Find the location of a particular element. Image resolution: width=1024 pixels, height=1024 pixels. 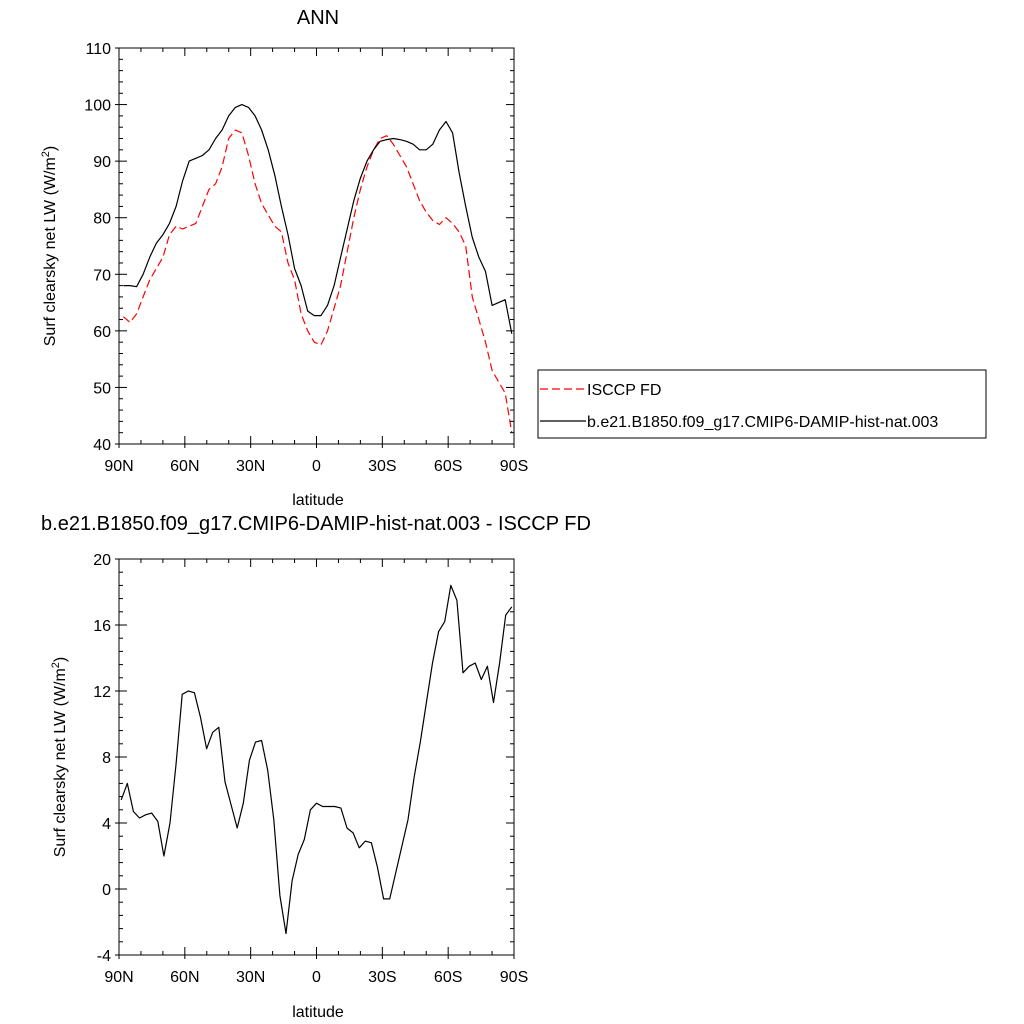

bottom-y-axis-title: Surf clearsky net LW (W/m2) is located at coordinates (59, 757).